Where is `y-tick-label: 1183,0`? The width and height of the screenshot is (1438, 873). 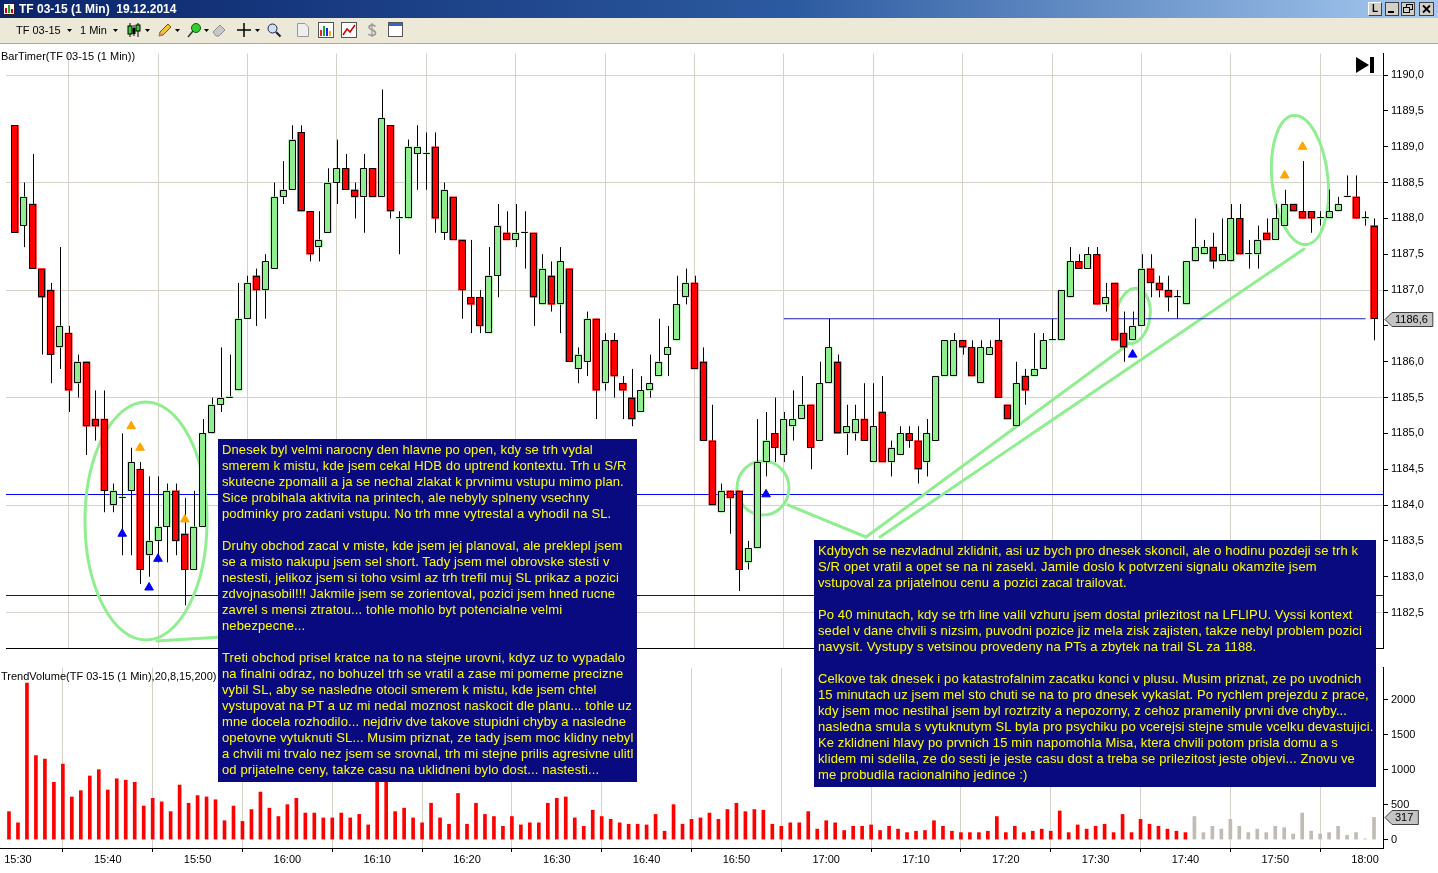
y-tick-label: 1183,0 is located at coordinates (1407, 575).